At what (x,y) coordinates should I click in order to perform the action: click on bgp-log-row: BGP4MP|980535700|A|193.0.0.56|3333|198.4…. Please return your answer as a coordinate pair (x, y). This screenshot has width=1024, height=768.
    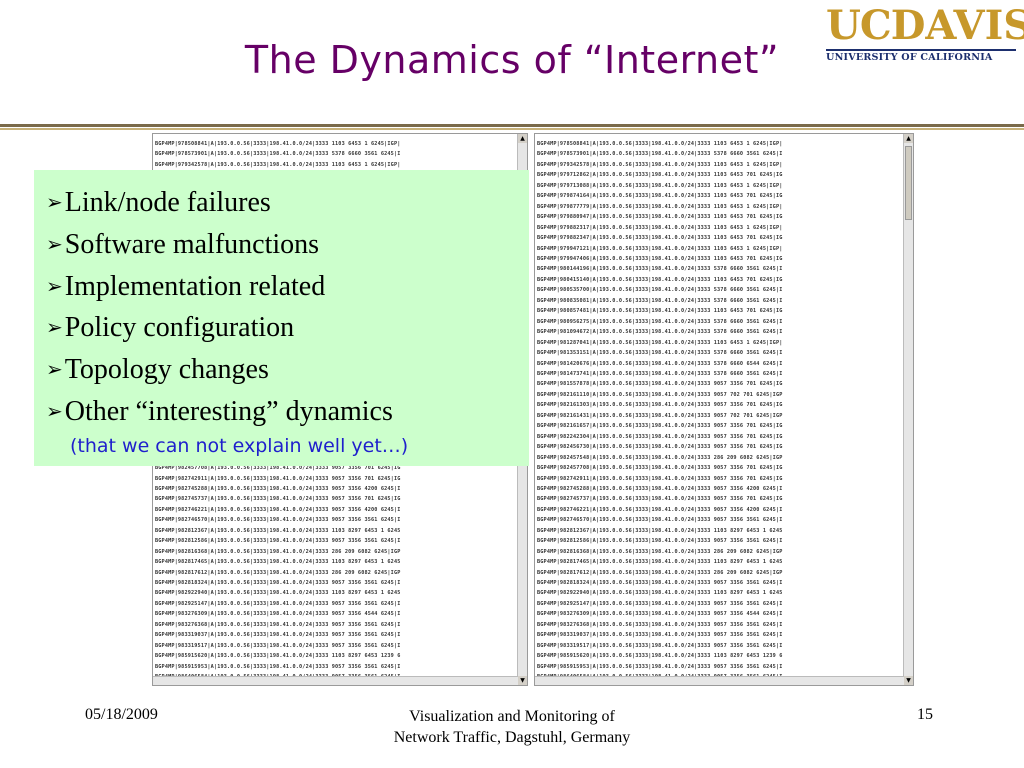
    Looking at the image, I should click on (660, 290).